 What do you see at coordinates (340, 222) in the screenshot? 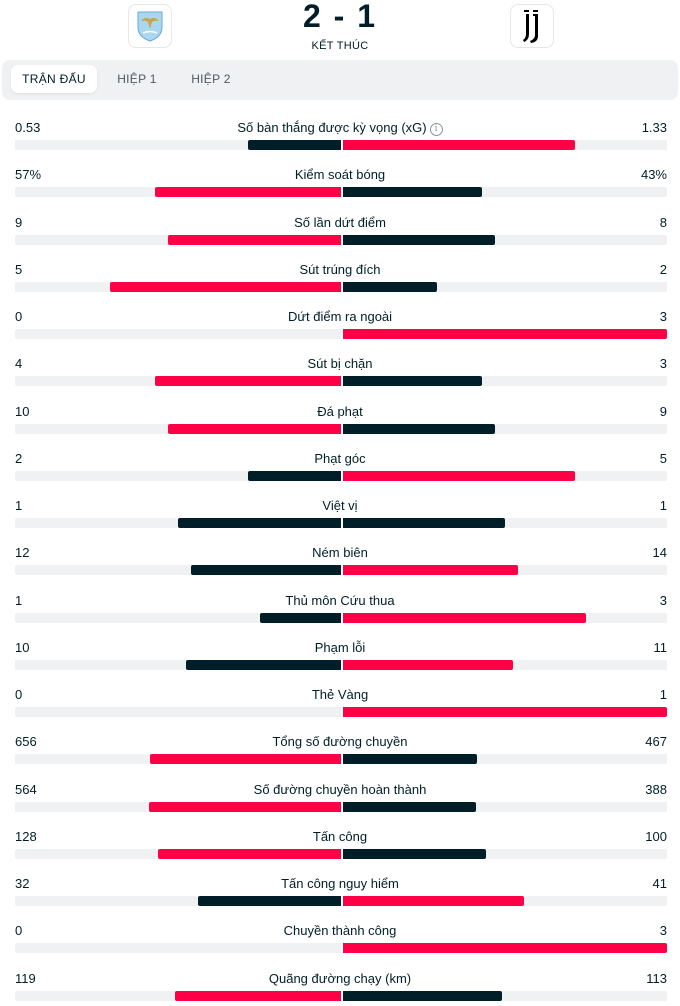
I see `stat-label-text: Số lần dứt điểm` at bounding box center [340, 222].